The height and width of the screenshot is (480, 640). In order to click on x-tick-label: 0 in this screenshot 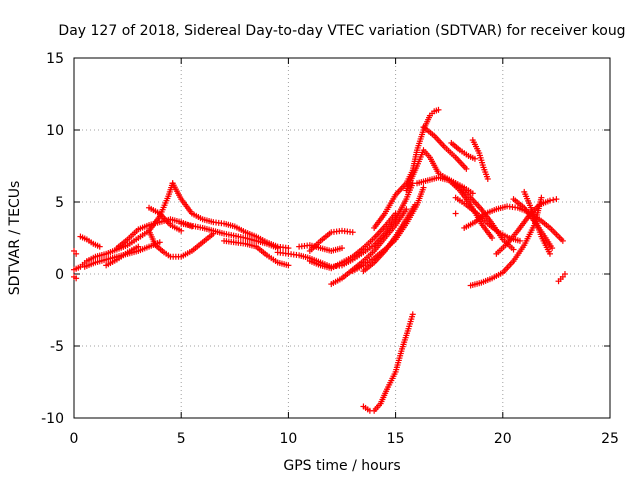, I will do `click(74, 439)`.